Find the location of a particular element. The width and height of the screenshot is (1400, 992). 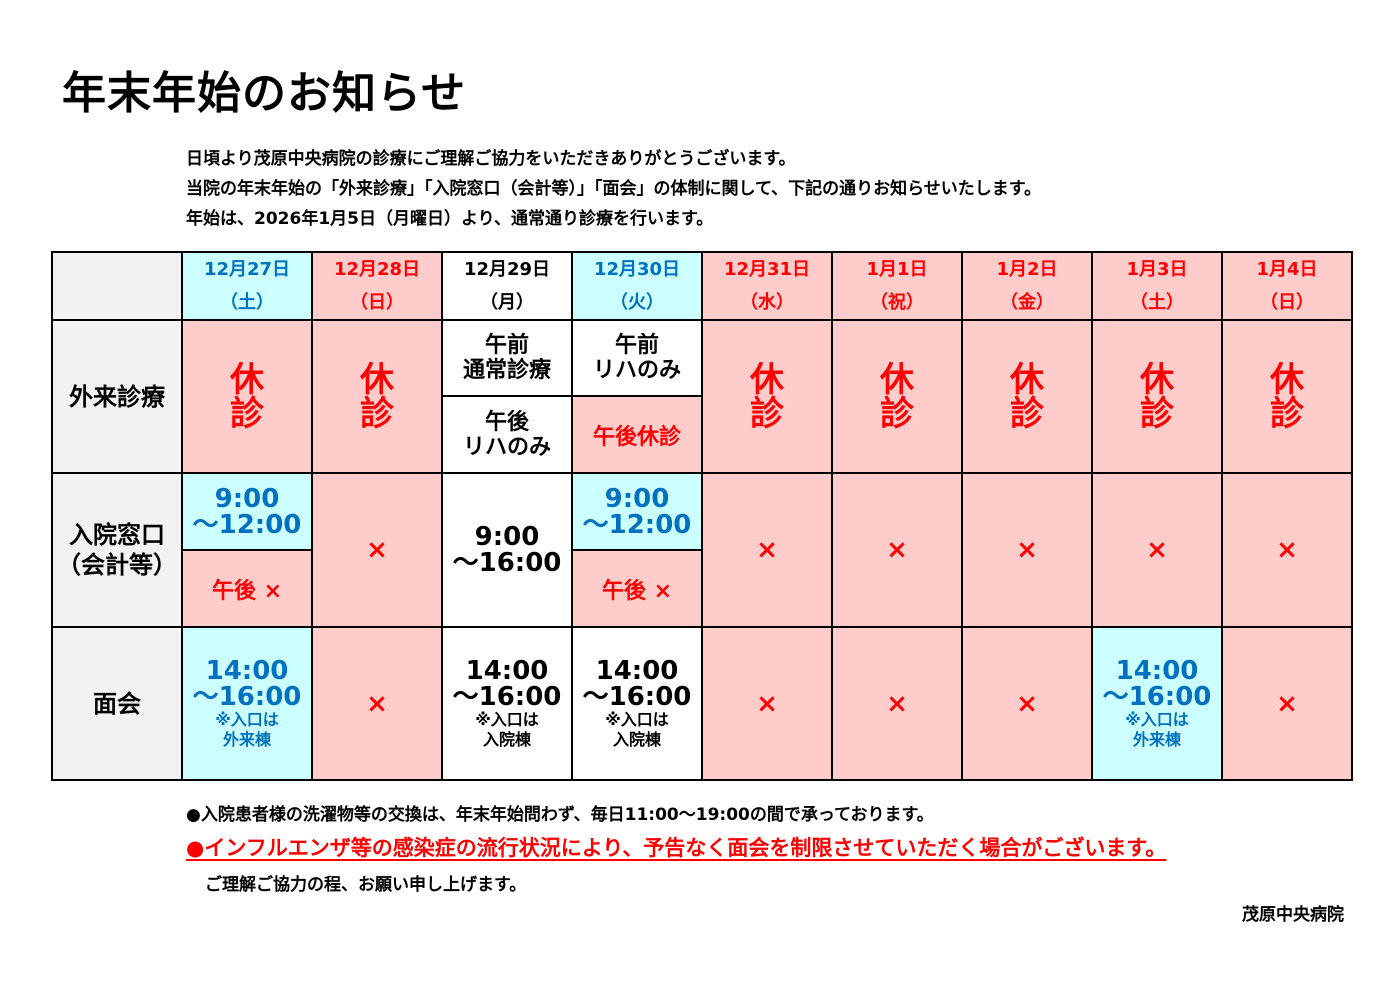

day-date: 12月31日 is located at coordinates (767, 269).